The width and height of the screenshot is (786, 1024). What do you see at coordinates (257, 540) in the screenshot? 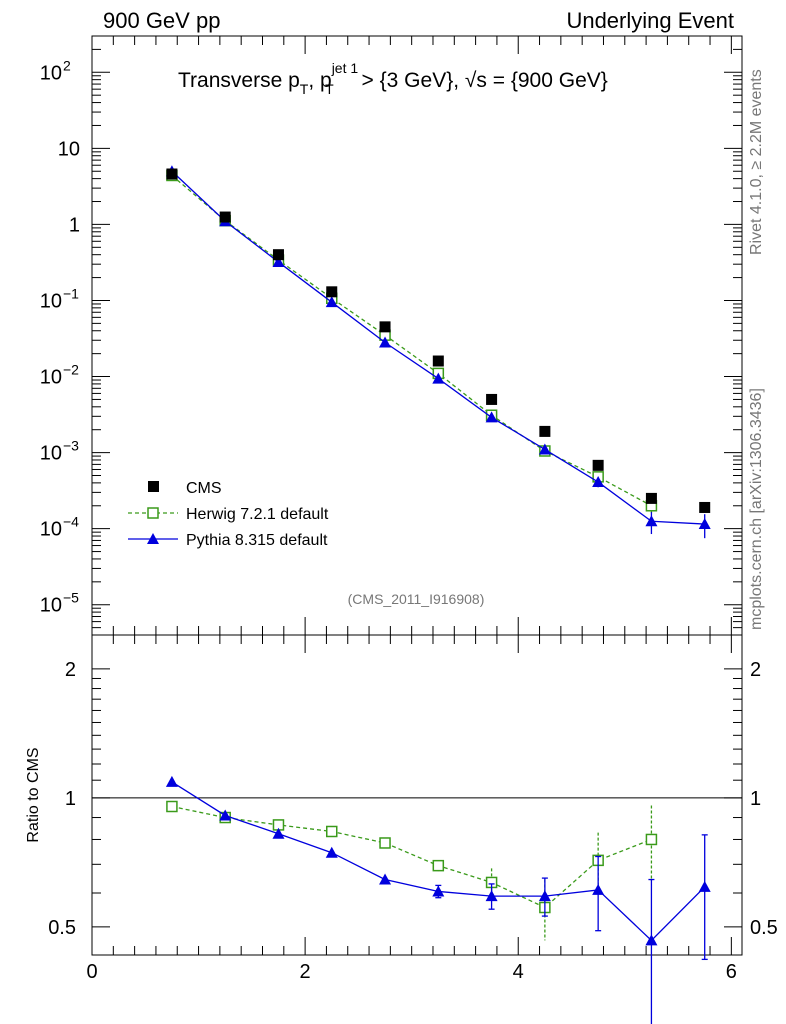
I see `legend-label-pythia: Pythia 8.315 default` at bounding box center [257, 540].